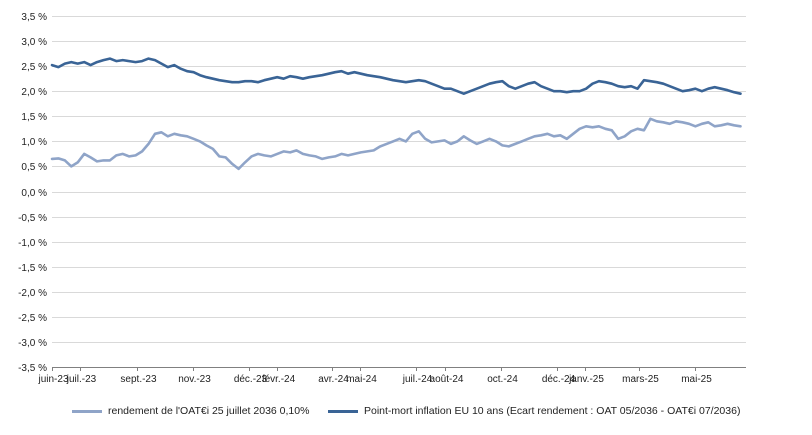  I want to click on series-line-breakeven, so click(396, 76).